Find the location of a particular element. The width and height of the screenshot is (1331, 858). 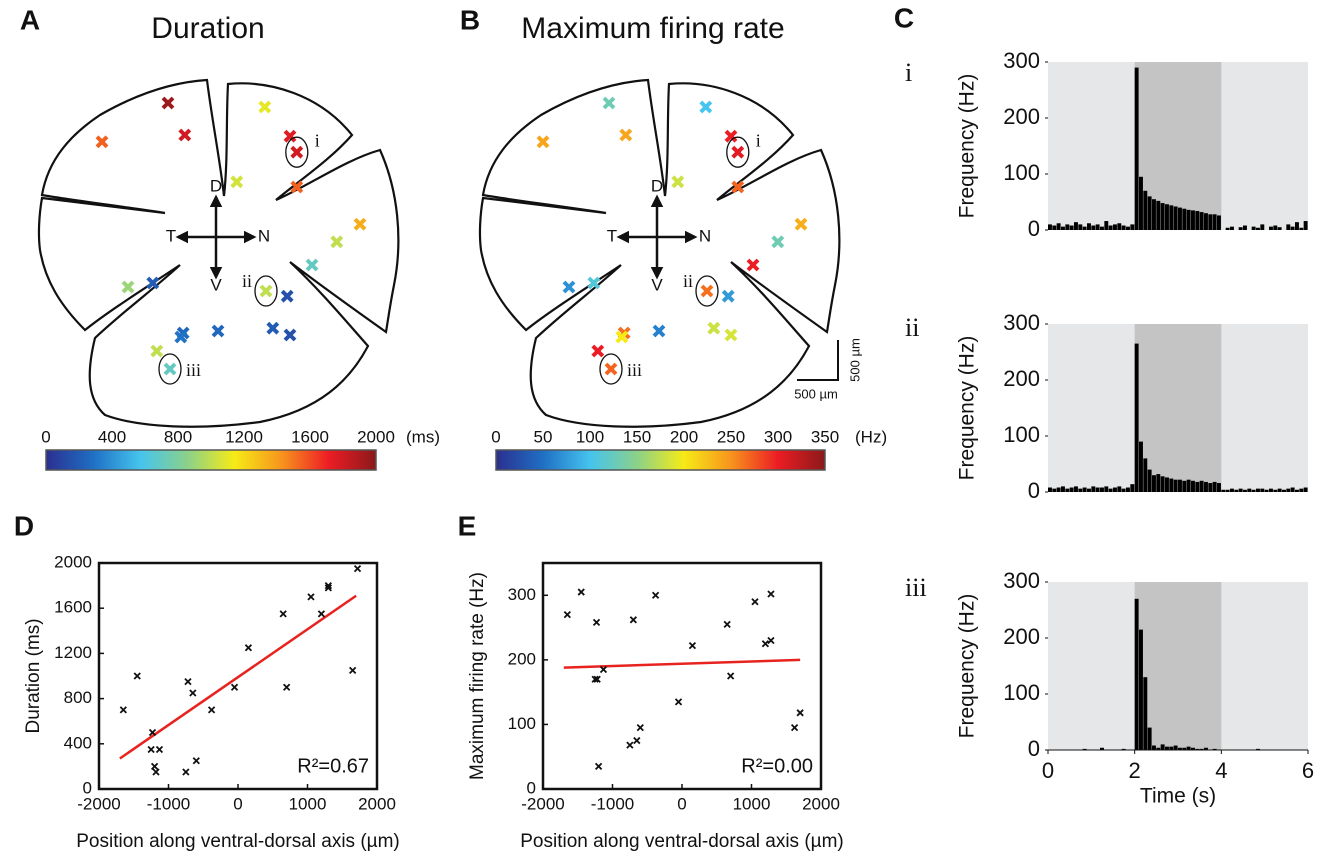

y-tick-label: 0 is located at coordinates (1034, 228).